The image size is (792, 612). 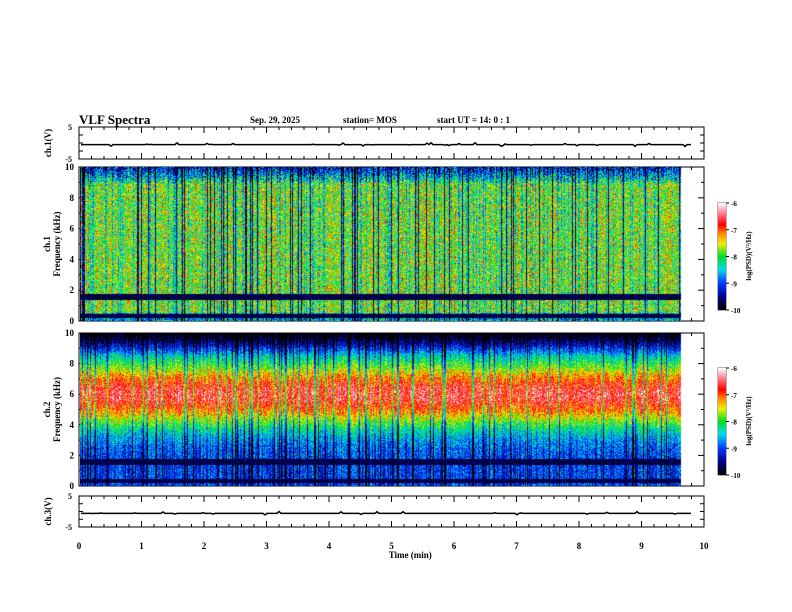 What do you see at coordinates (736, 476) in the screenshot?
I see `ch2-spec-colorbar-tick-label: -10` at bounding box center [736, 476].